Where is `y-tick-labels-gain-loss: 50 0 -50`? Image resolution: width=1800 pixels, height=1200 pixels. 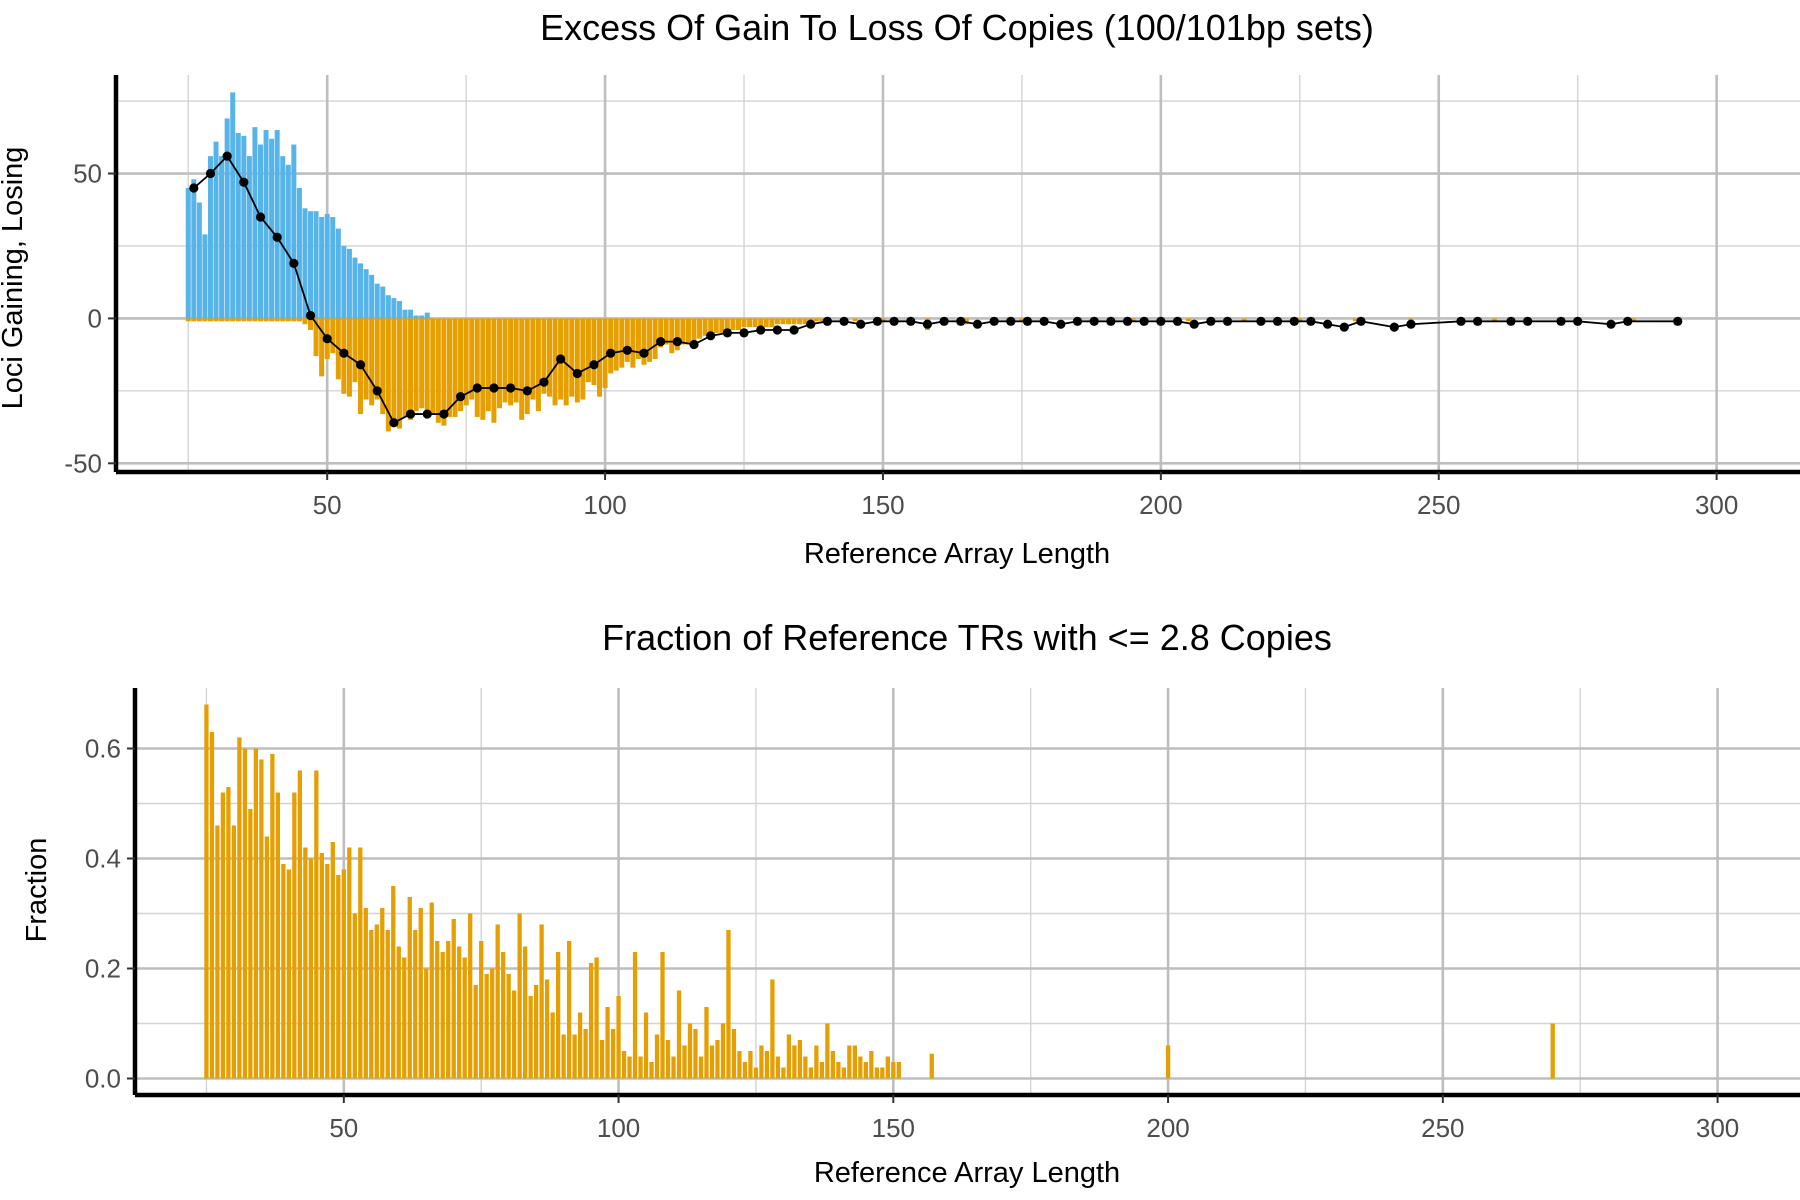 y-tick-labels-gain-loss: 50 0 -50 is located at coordinates (83, 319).